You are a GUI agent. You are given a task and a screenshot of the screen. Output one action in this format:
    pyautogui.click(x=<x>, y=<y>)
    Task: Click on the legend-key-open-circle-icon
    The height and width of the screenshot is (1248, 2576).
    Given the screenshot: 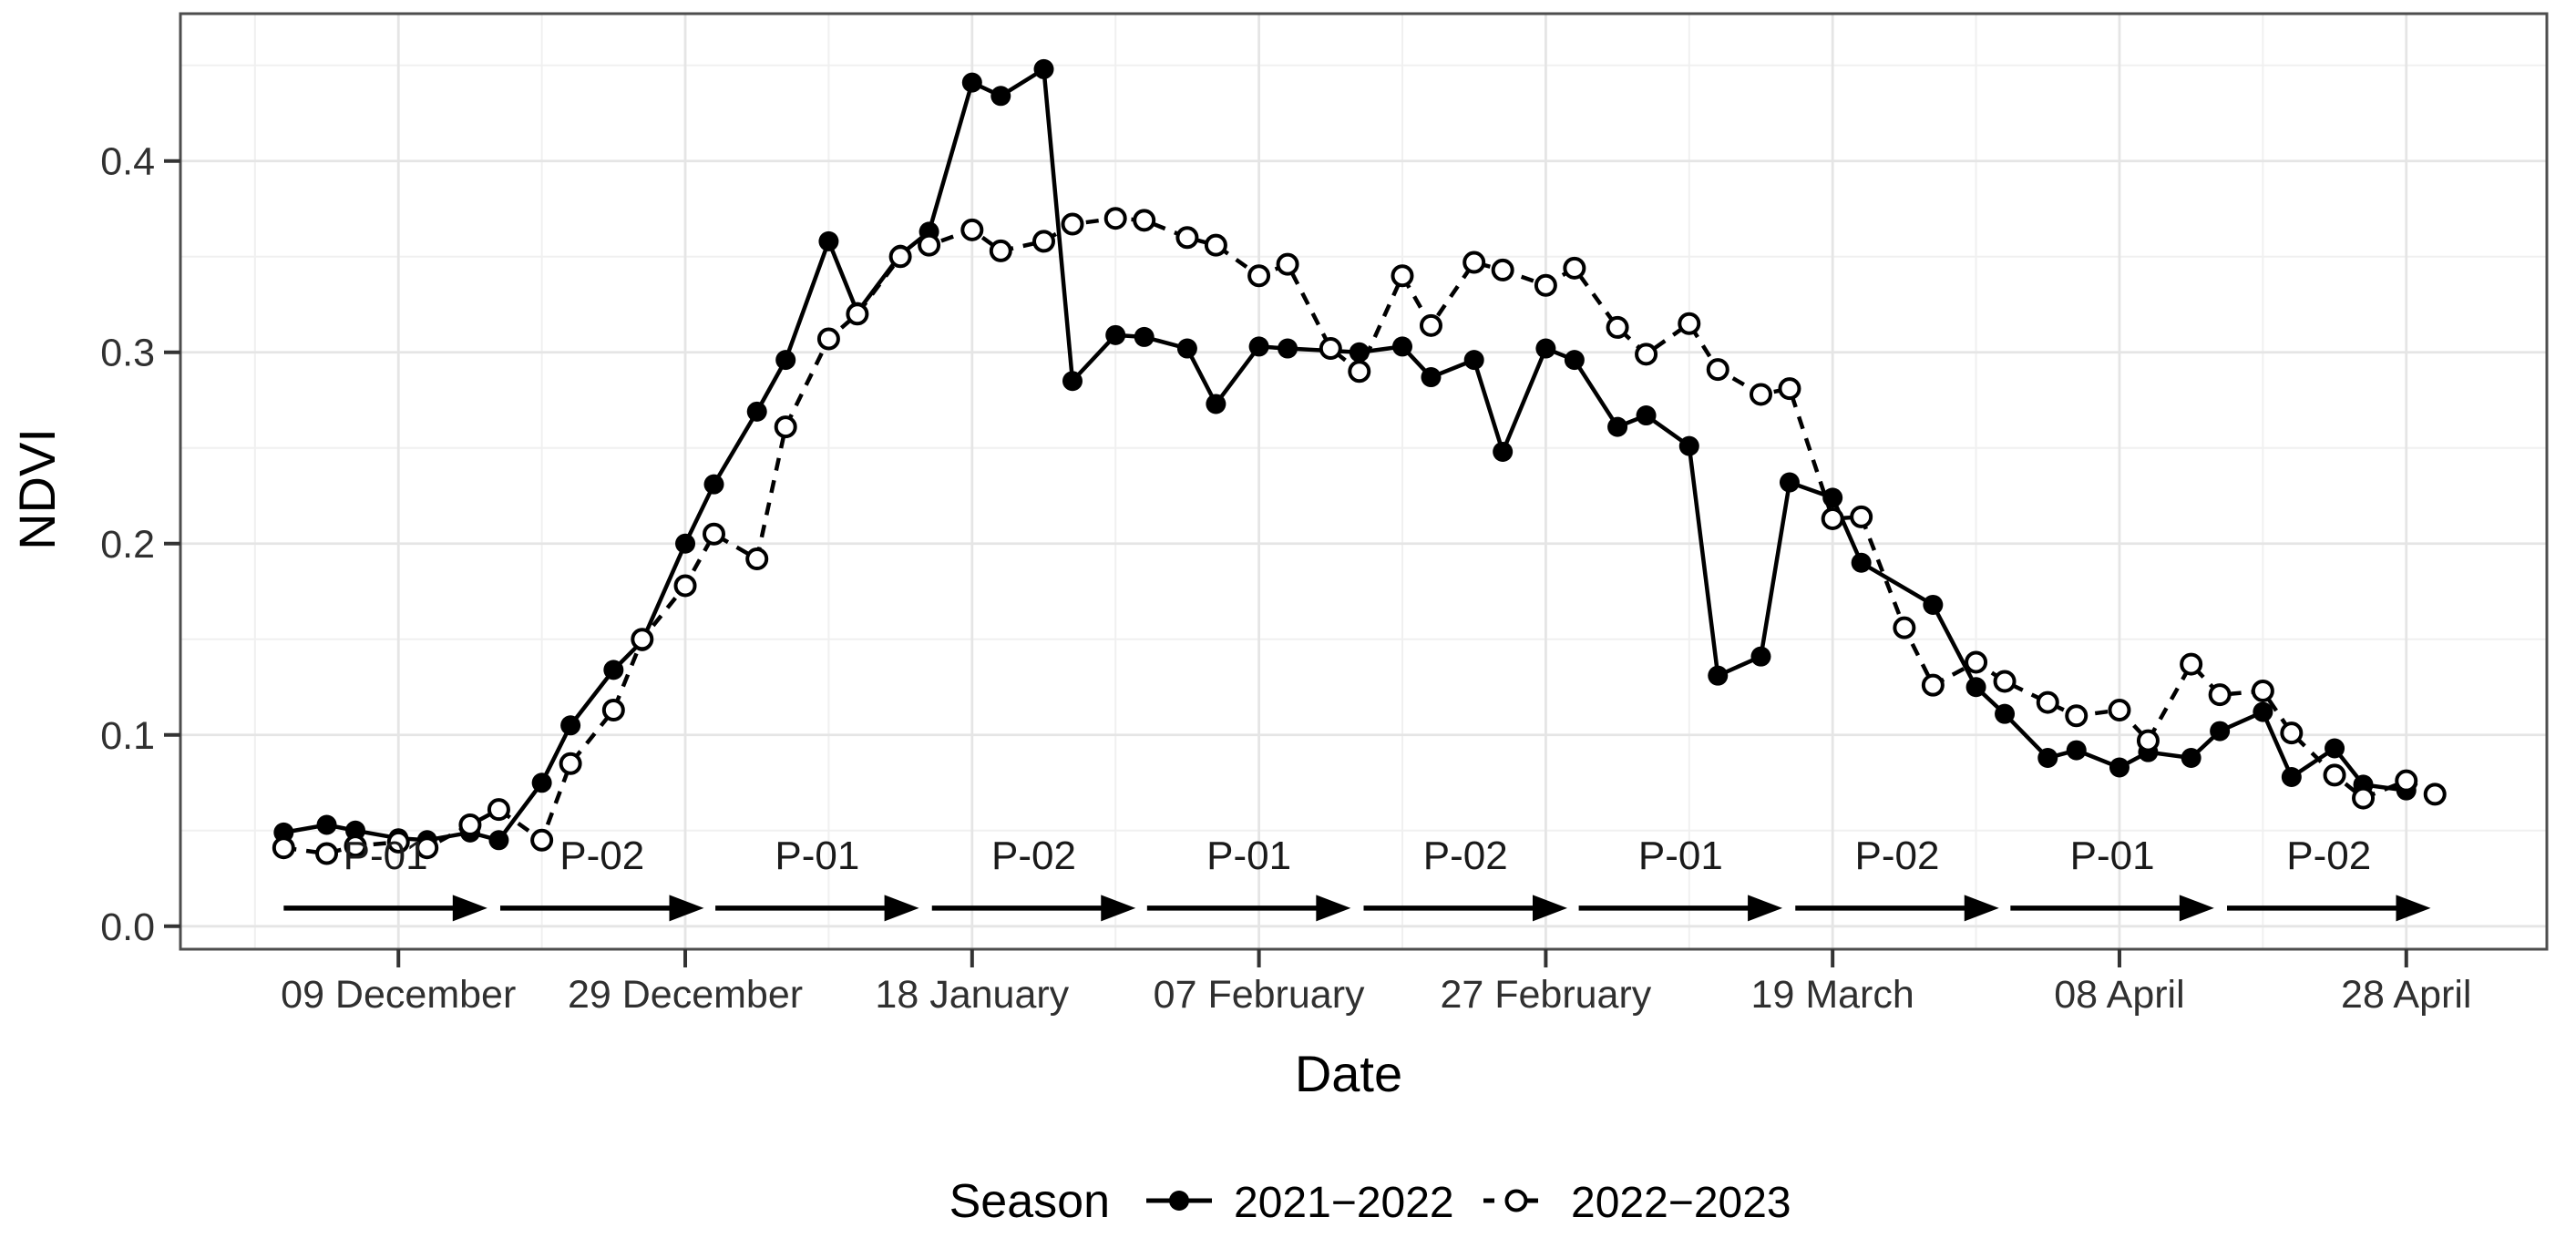 What is the action you would take?
    pyautogui.click(x=1516, y=1200)
    